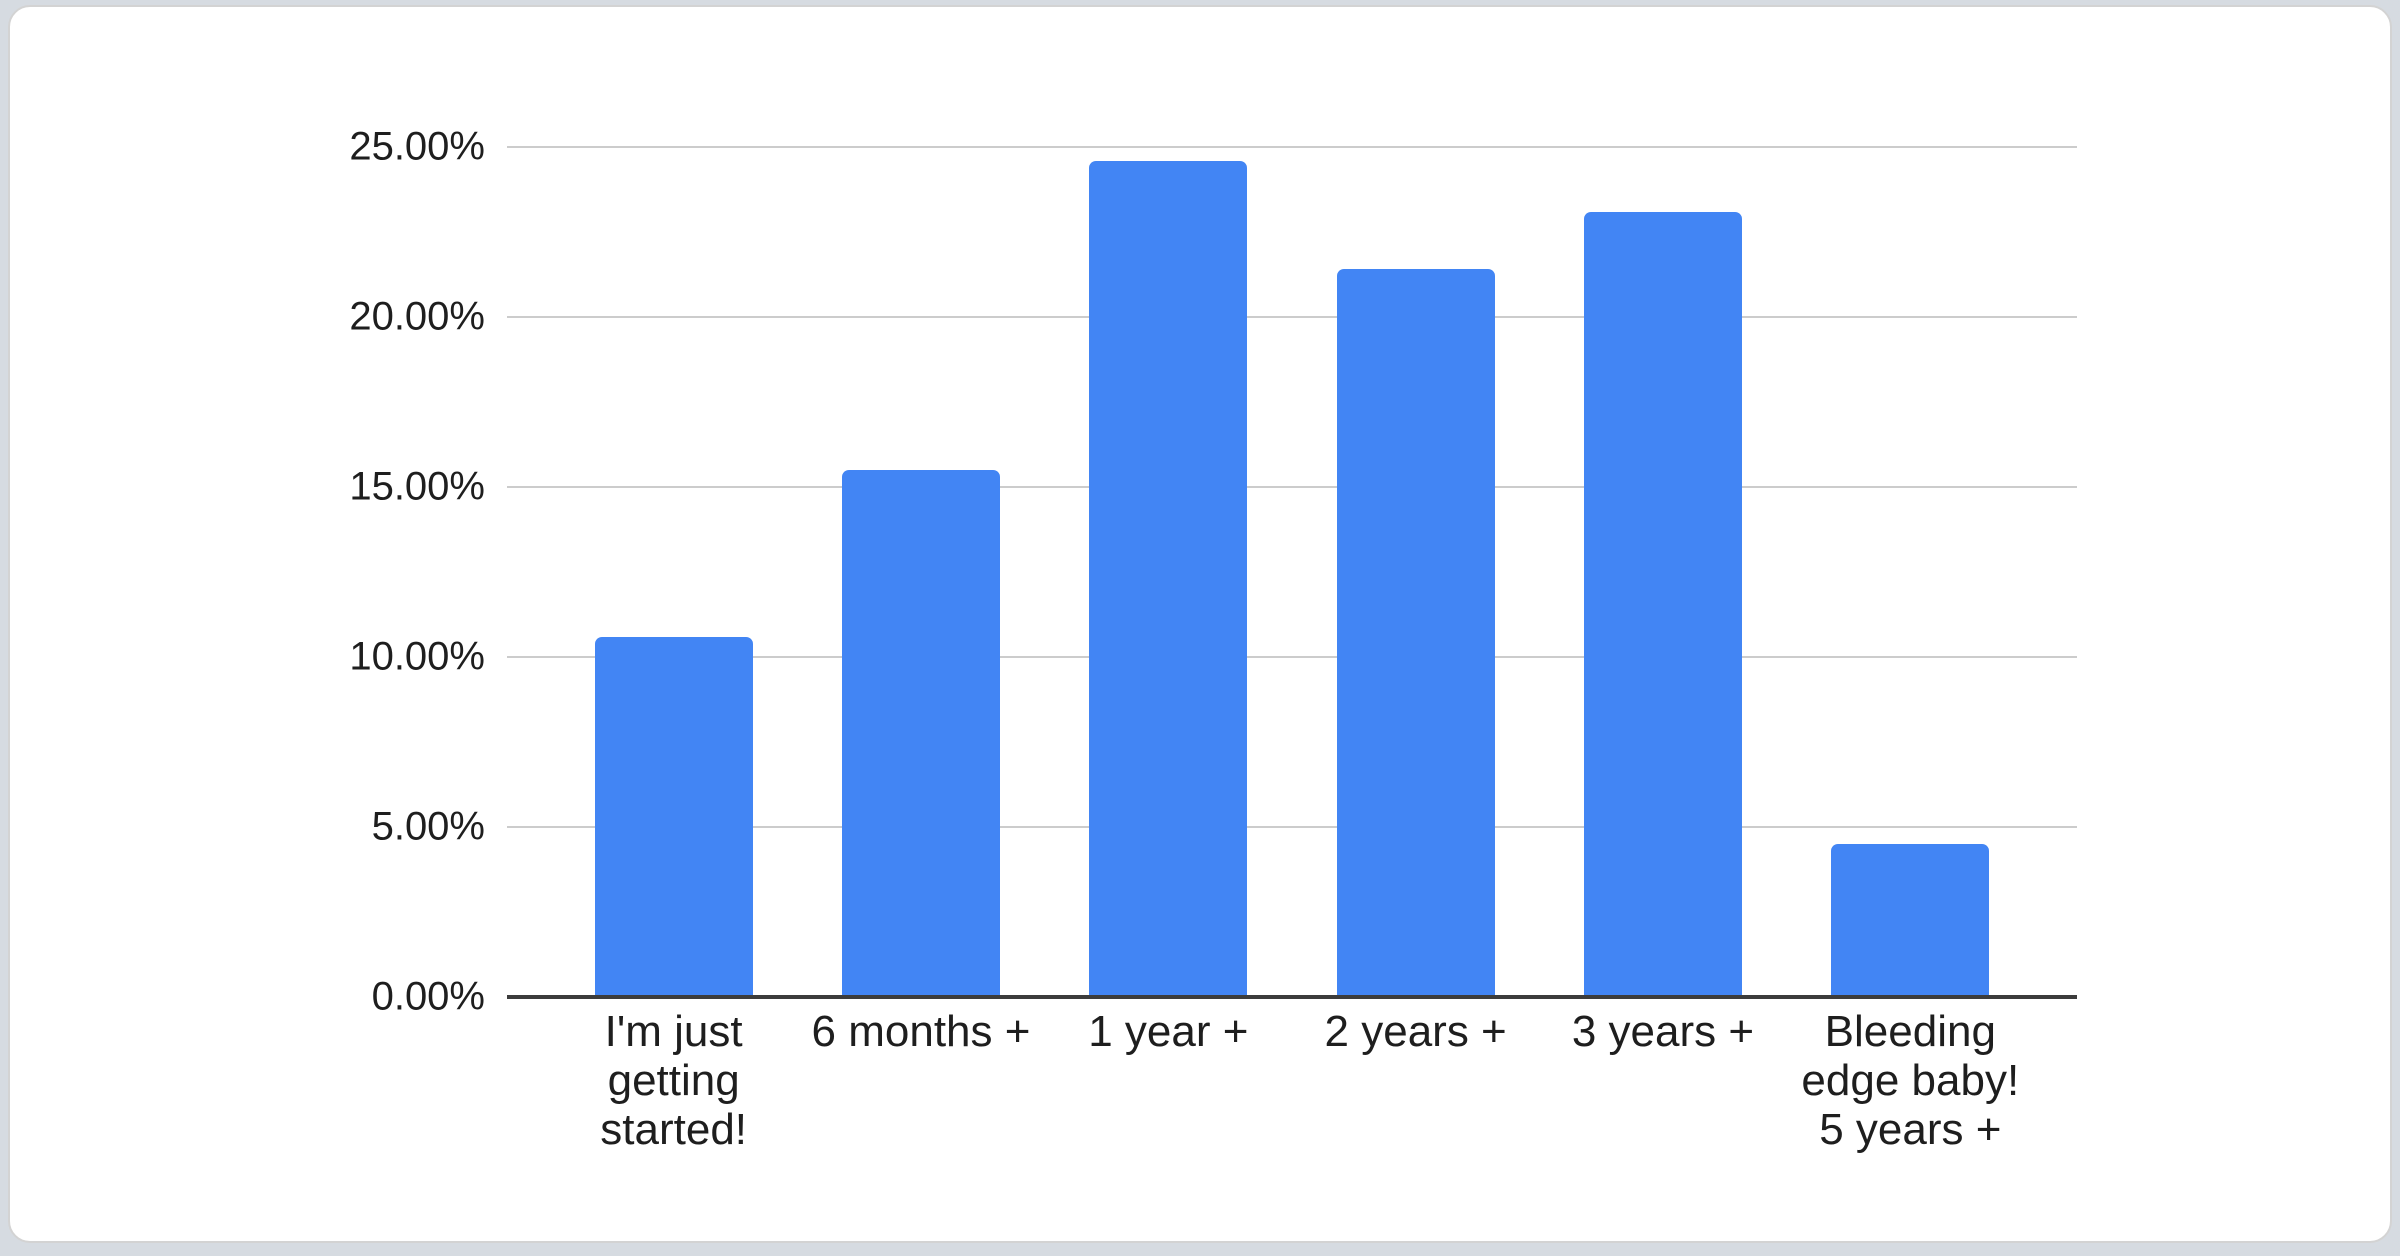 The height and width of the screenshot is (1256, 2400). I want to click on y-axis-tick-label: 5.00%, so click(428, 826).